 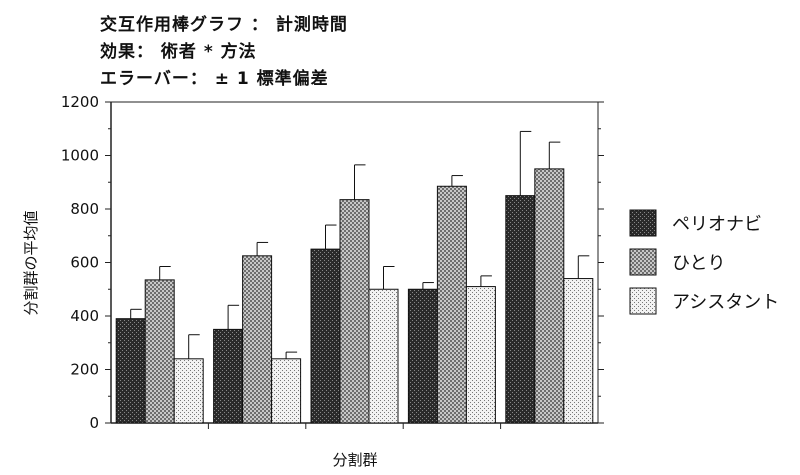 What do you see at coordinates (725, 302) in the screenshot?
I see `legend-label: アシスタント` at bounding box center [725, 302].